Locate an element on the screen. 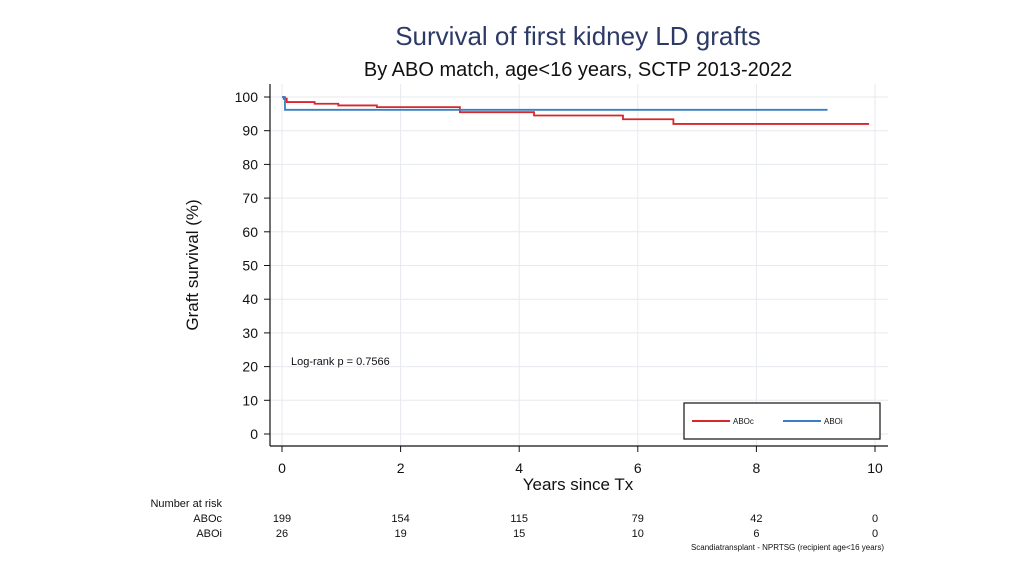 Image resolution: width=1024 pixels, height=576 pixels. risk-cell: 6 is located at coordinates (756, 534).